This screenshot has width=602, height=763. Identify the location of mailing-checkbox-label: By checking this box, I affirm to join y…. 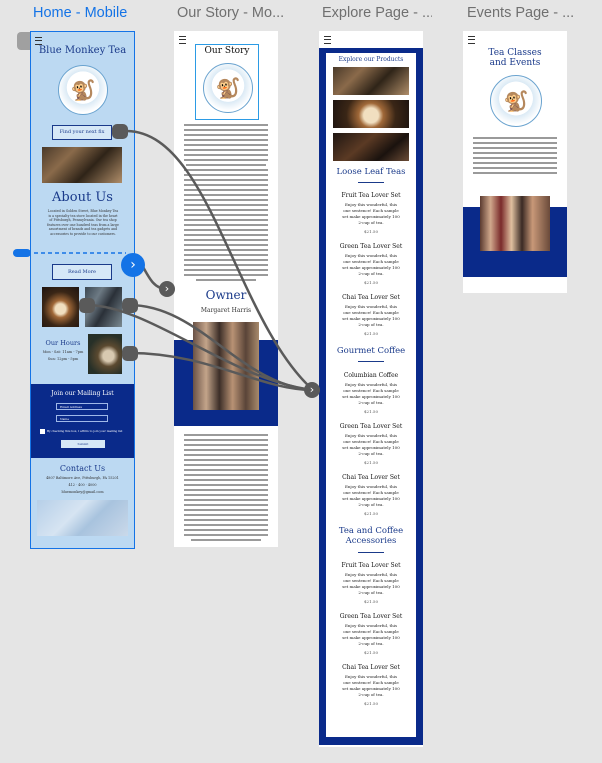
(85, 431).